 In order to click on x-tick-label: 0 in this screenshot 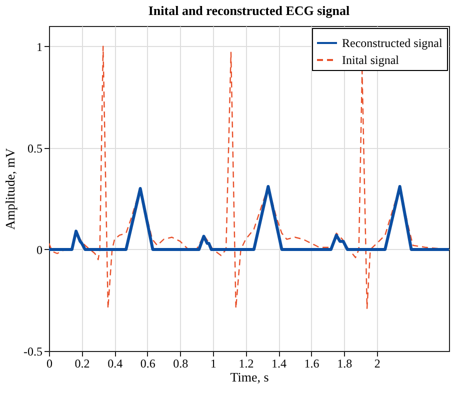, I will do `click(49, 363)`.